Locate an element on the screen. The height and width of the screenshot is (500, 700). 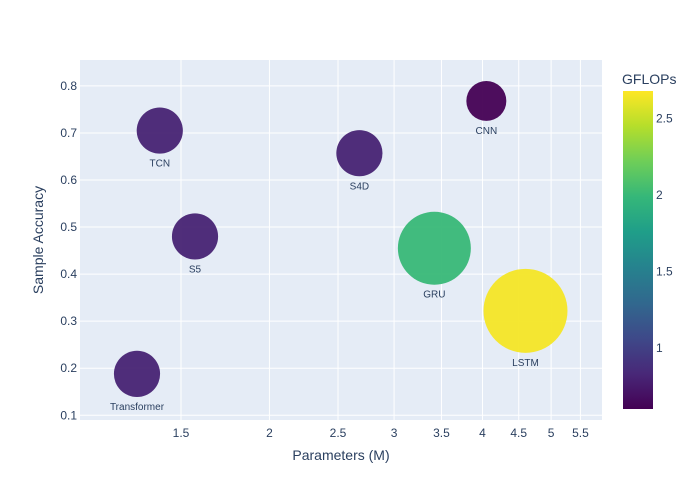
x-tick-label: 4.5 is located at coordinates (518, 433).